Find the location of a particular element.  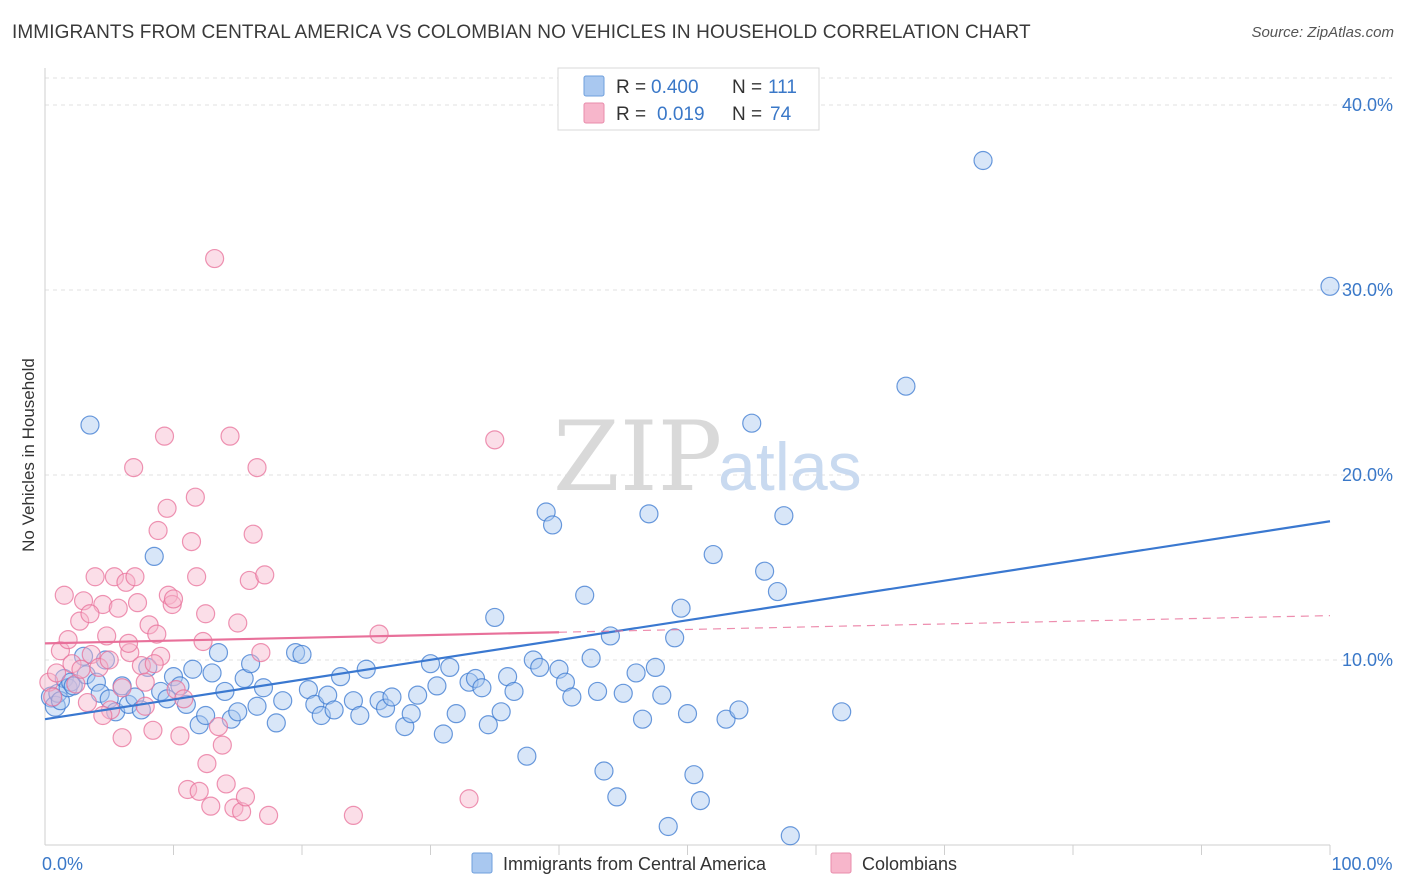

legend-row-central-america: R = 0.400 N = 111 is located at coordinates (690, 86).